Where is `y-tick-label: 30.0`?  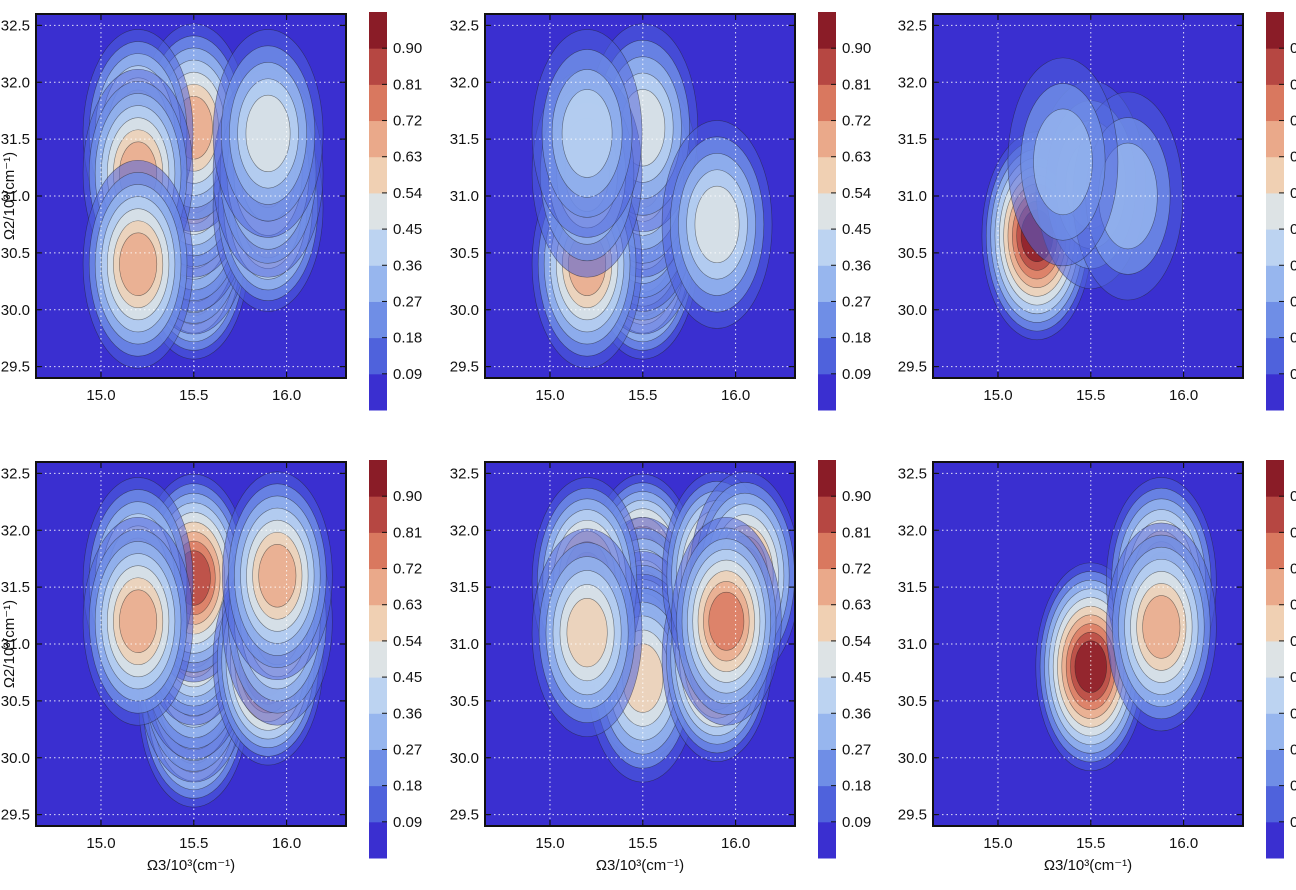
y-tick-label: 30.0 is located at coordinates (912, 758).